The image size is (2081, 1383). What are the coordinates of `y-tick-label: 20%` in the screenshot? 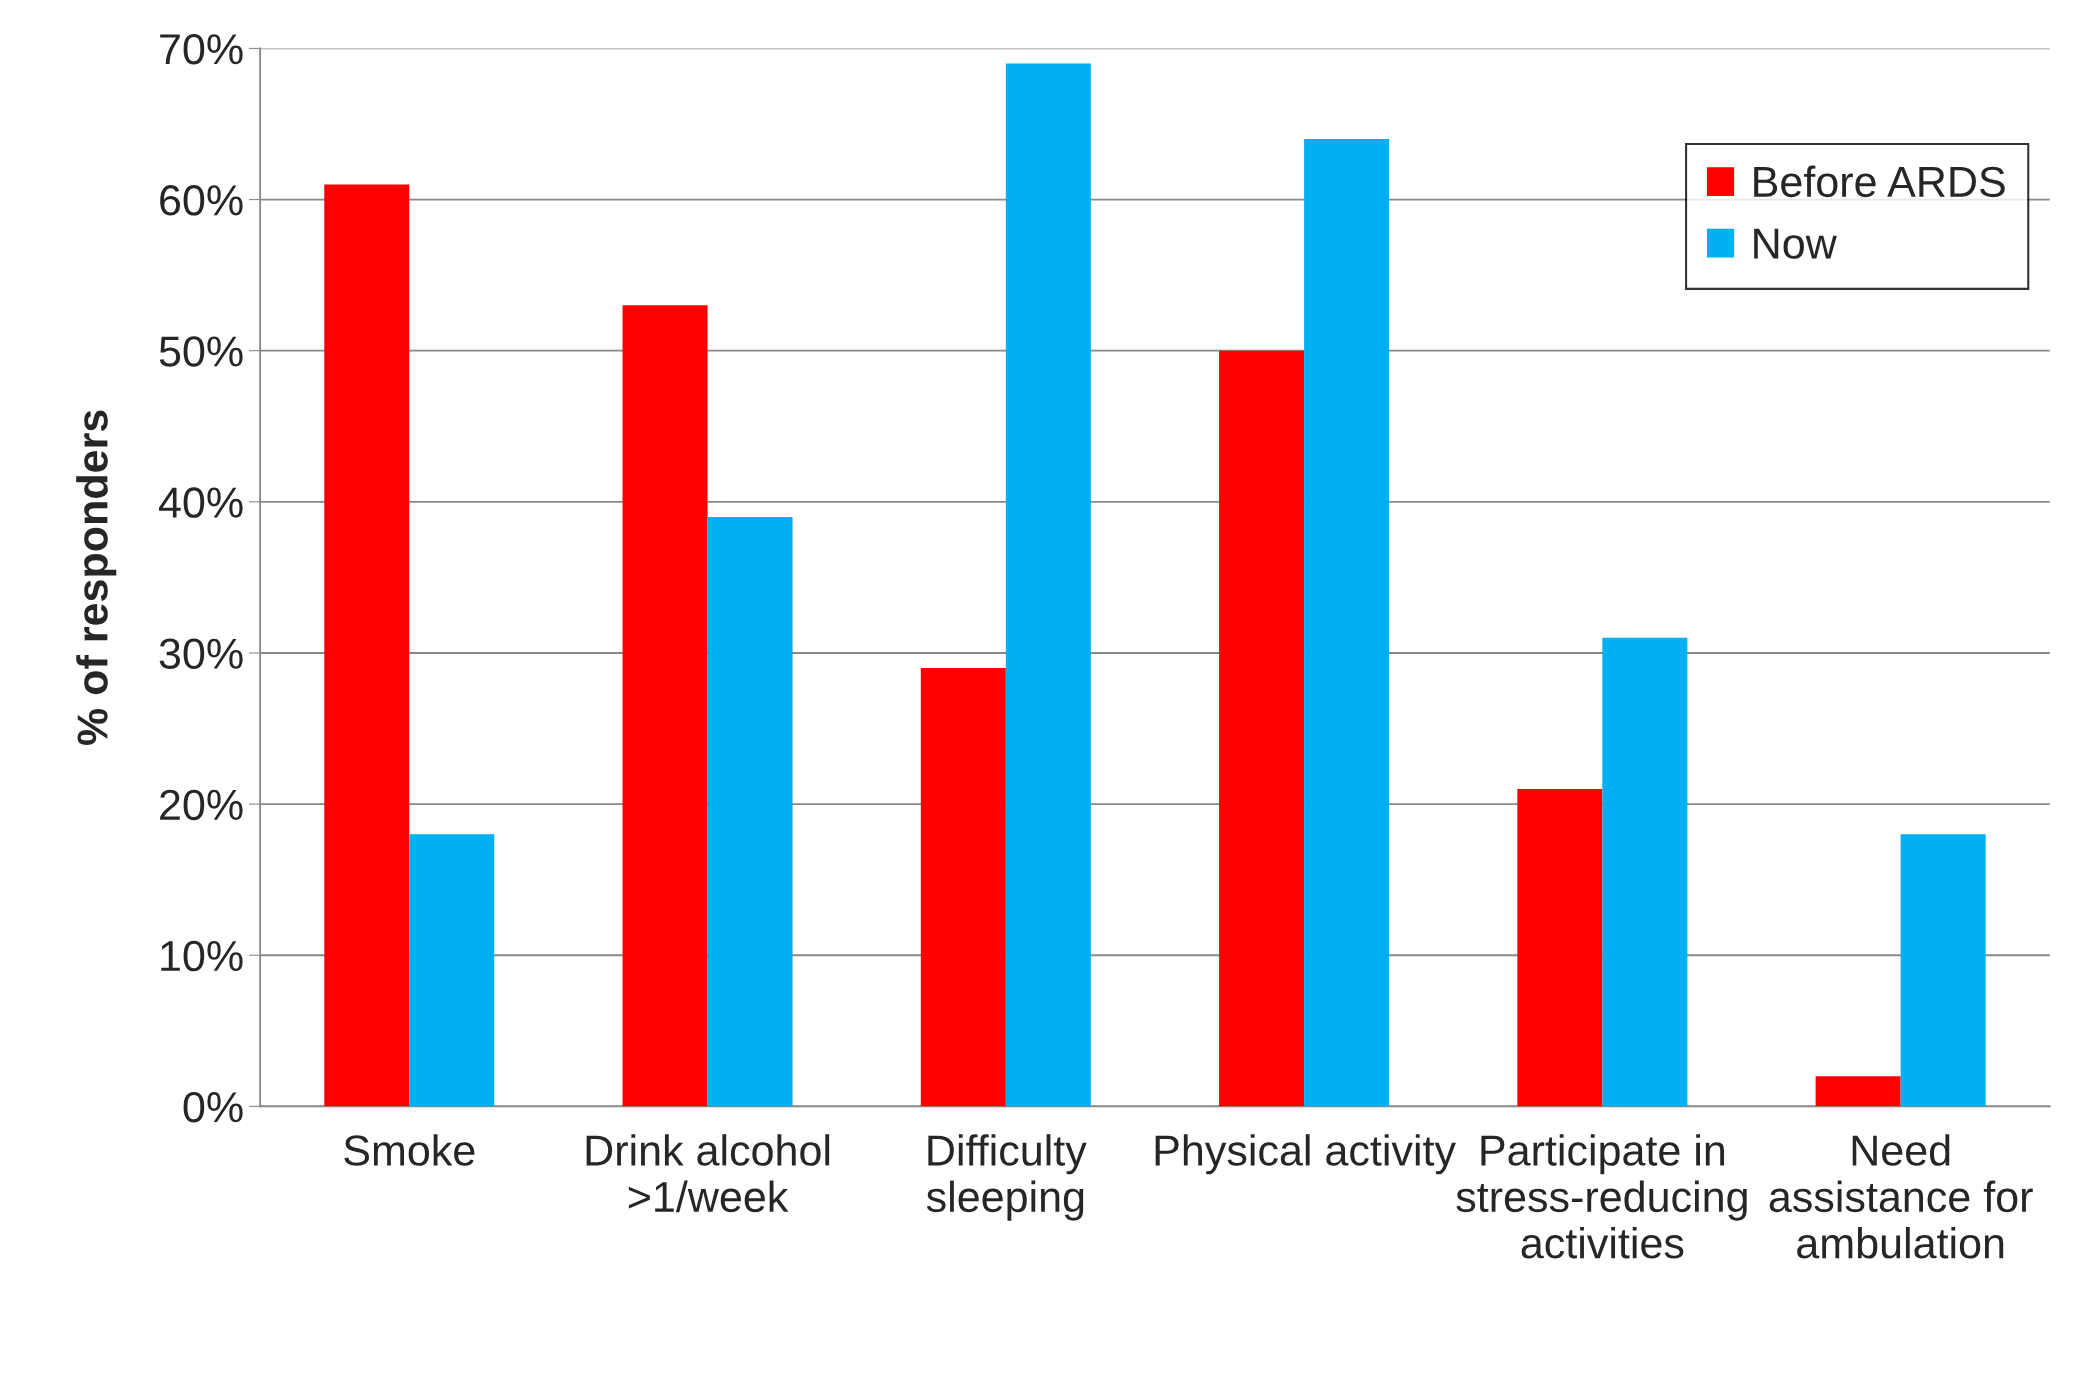 It's located at (201, 805).